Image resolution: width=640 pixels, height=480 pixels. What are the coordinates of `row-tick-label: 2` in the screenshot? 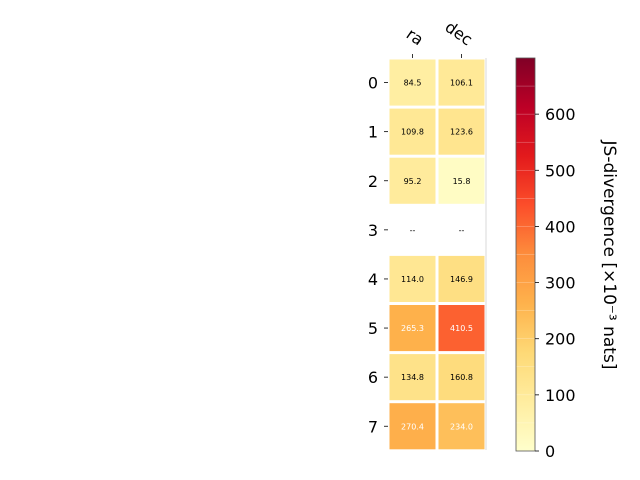 It's located at (373, 181).